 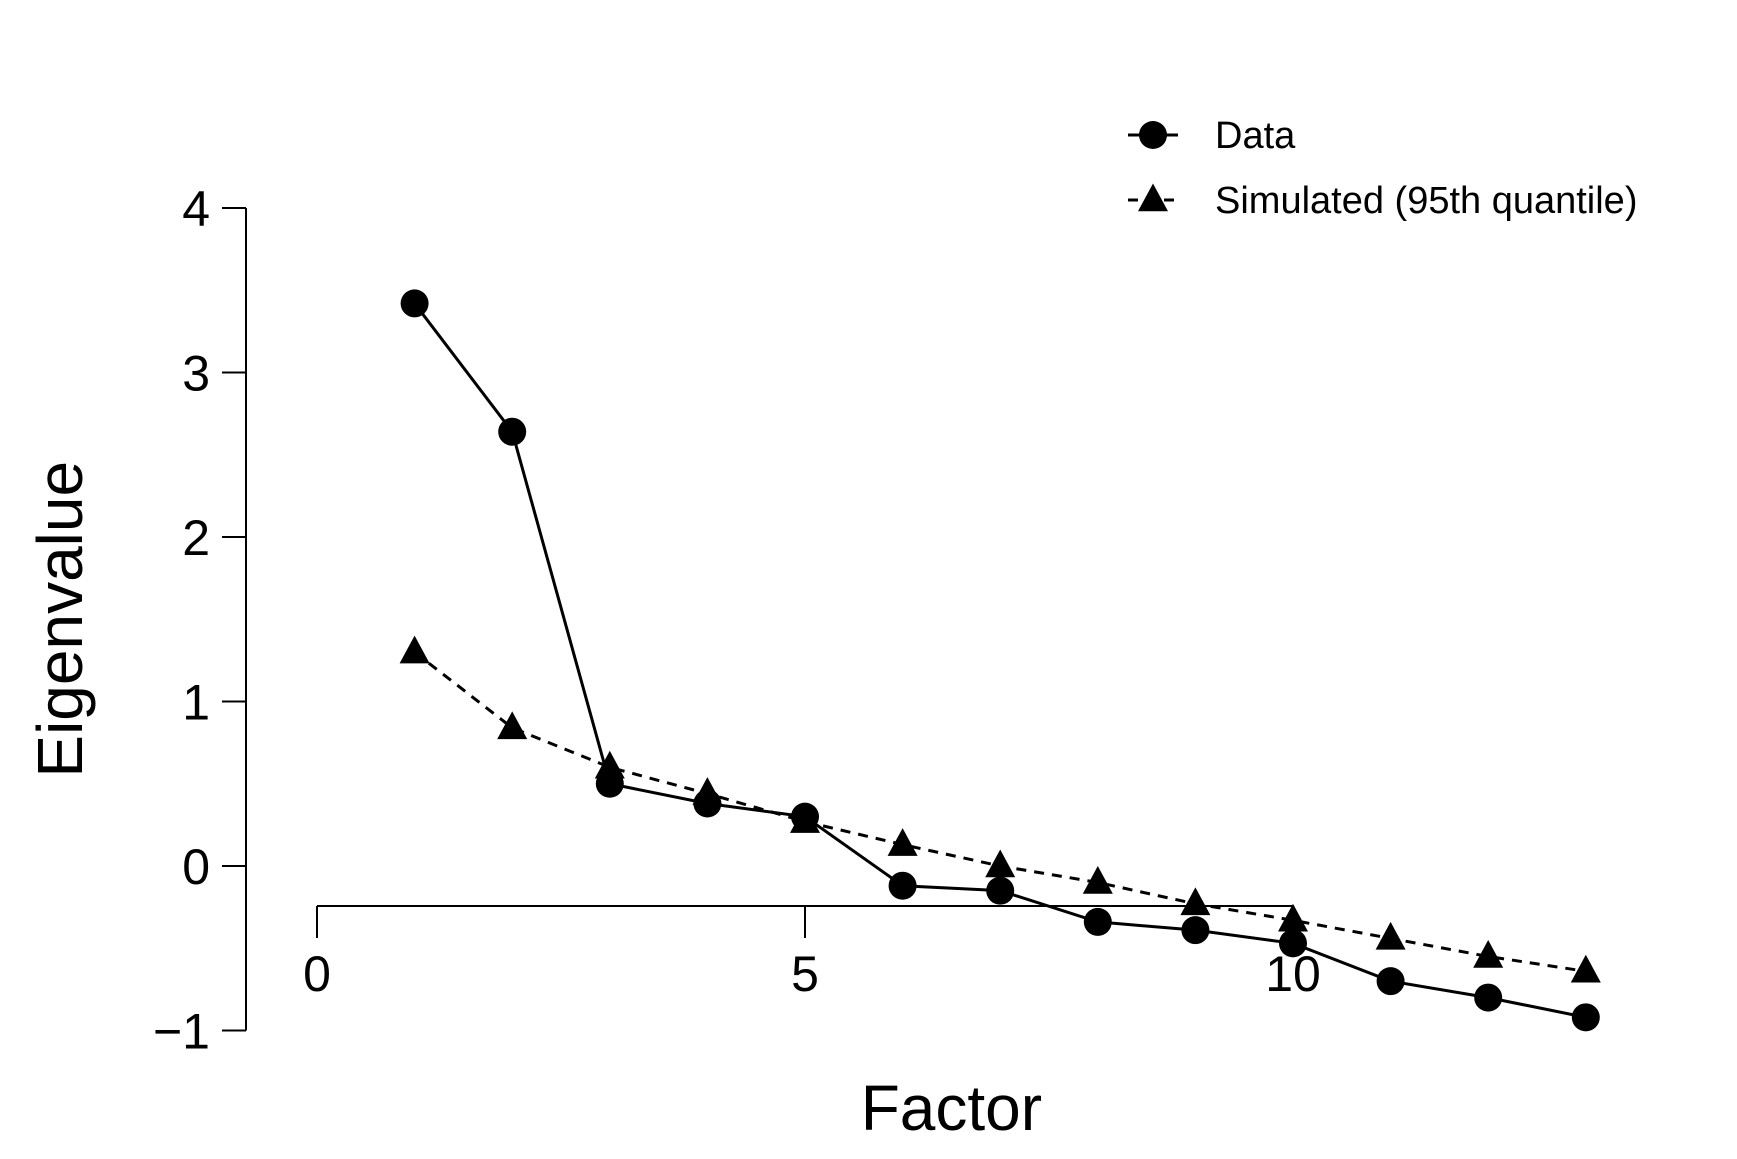 What do you see at coordinates (1426, 201) in the screenshot?
I see `legend-label-simulated: Simulated (95th quantile)` at bounding box center [1426, 201].